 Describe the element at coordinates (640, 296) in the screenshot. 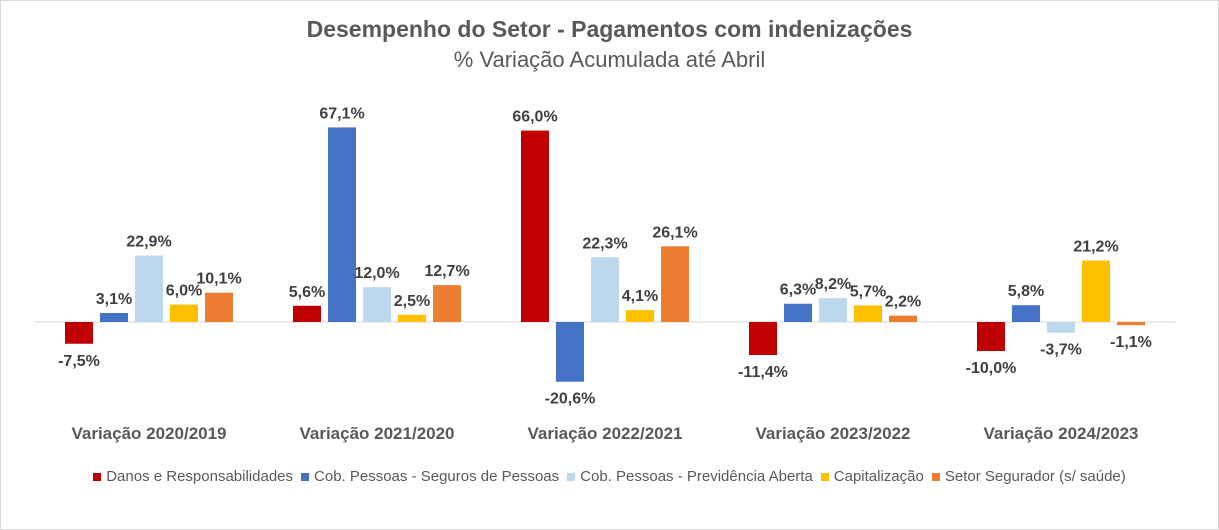

I see `data-label: 4,1%` at that location.